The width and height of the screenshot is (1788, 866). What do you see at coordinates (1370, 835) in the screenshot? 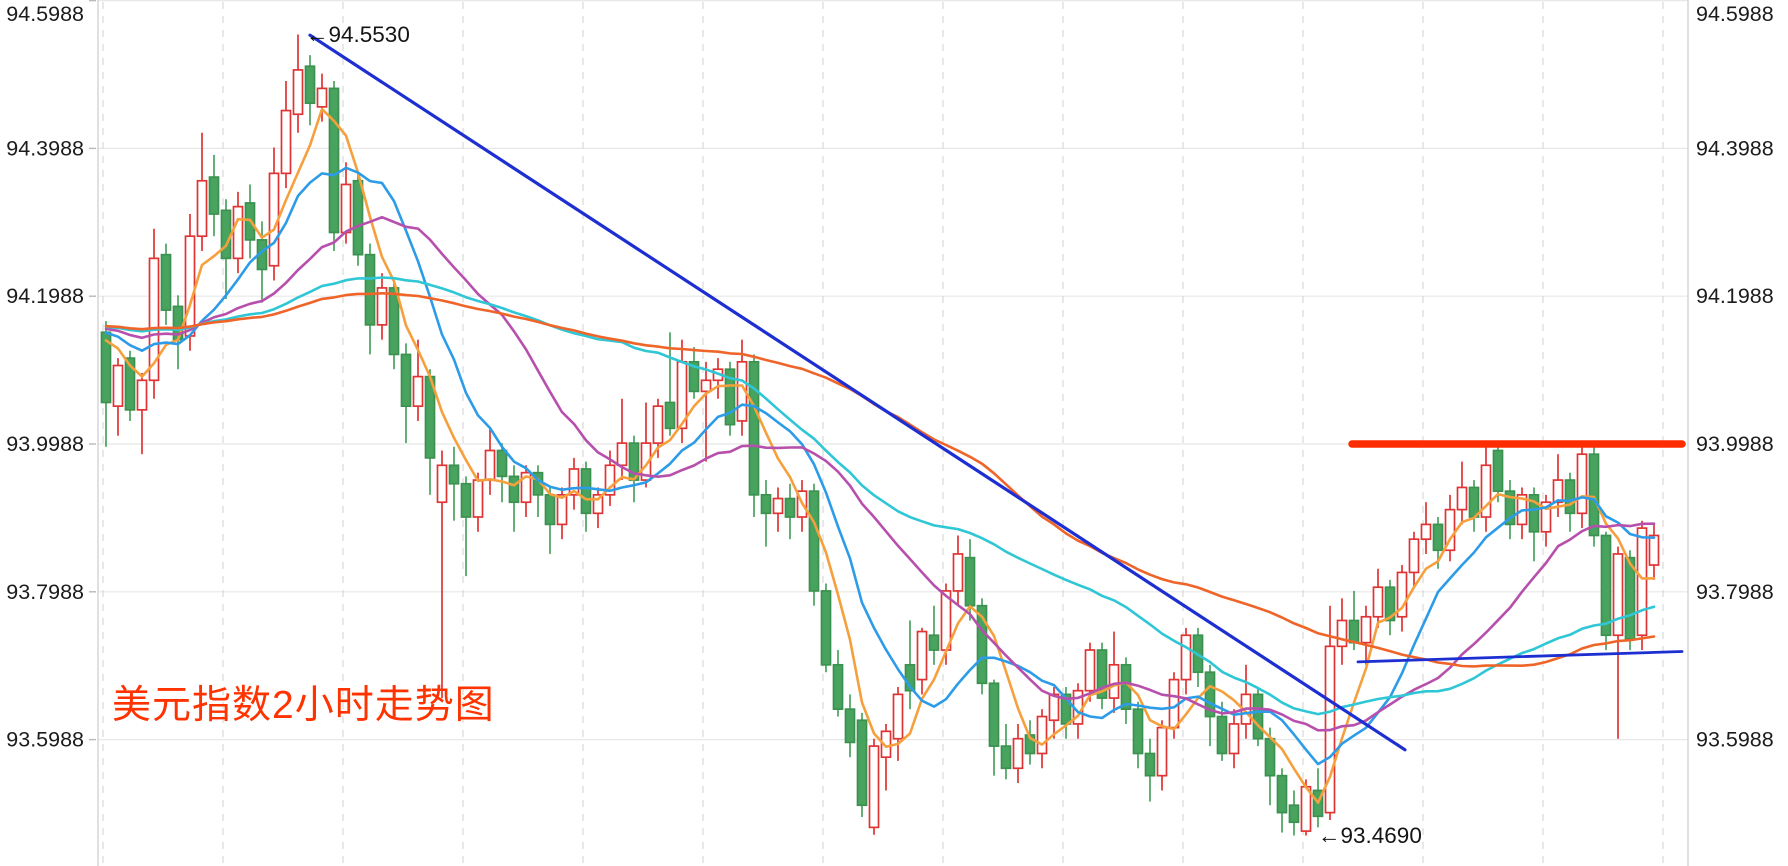
I see `trough-price-annotation: ←93.4690` at bounding box center [1370, 835].